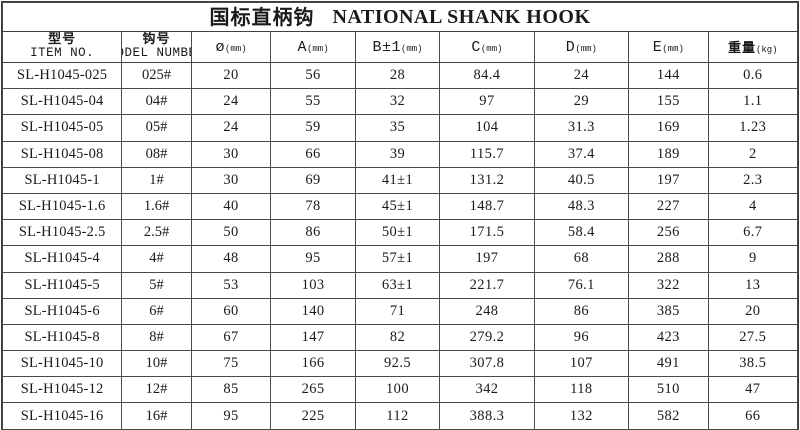  What do you see at coordinates (668, 102) in the screenshot?
I see `cell-e: 155` at bounding box center [668, 102].